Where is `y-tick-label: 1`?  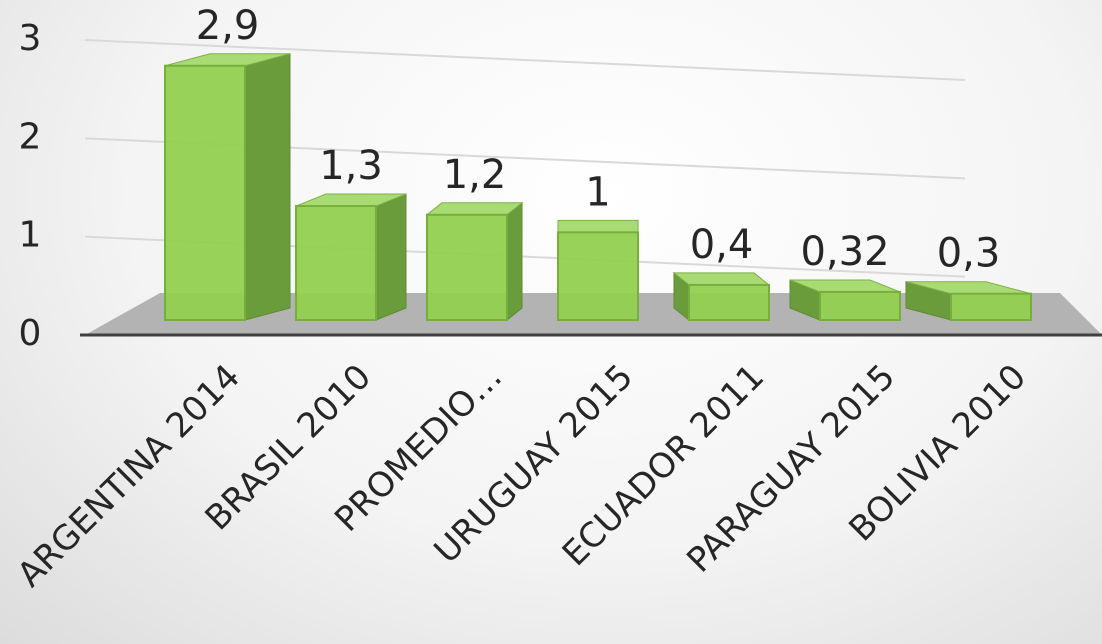 y-tick-label: 1 is located at coordinates (30, 235).